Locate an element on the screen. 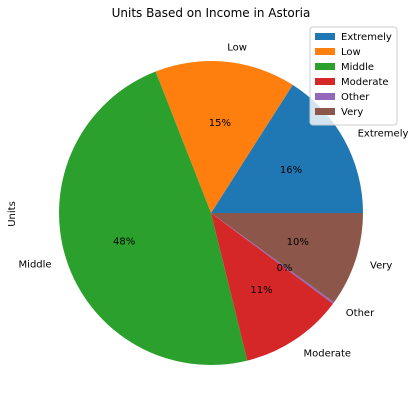 The width and height of the screenshot is (417, 410). slice-label-middle: Middle is located at coordinates (35, 265).